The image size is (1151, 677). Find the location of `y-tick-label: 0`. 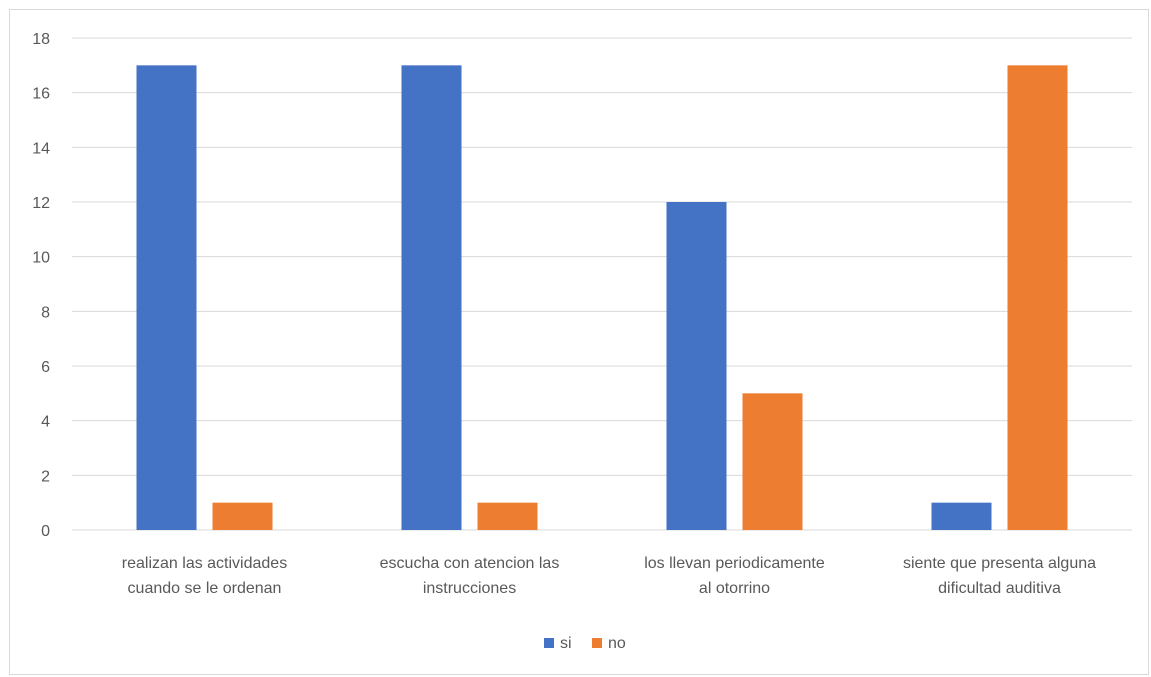

y-tick-label: 0 is located at coordinates (45, 531).